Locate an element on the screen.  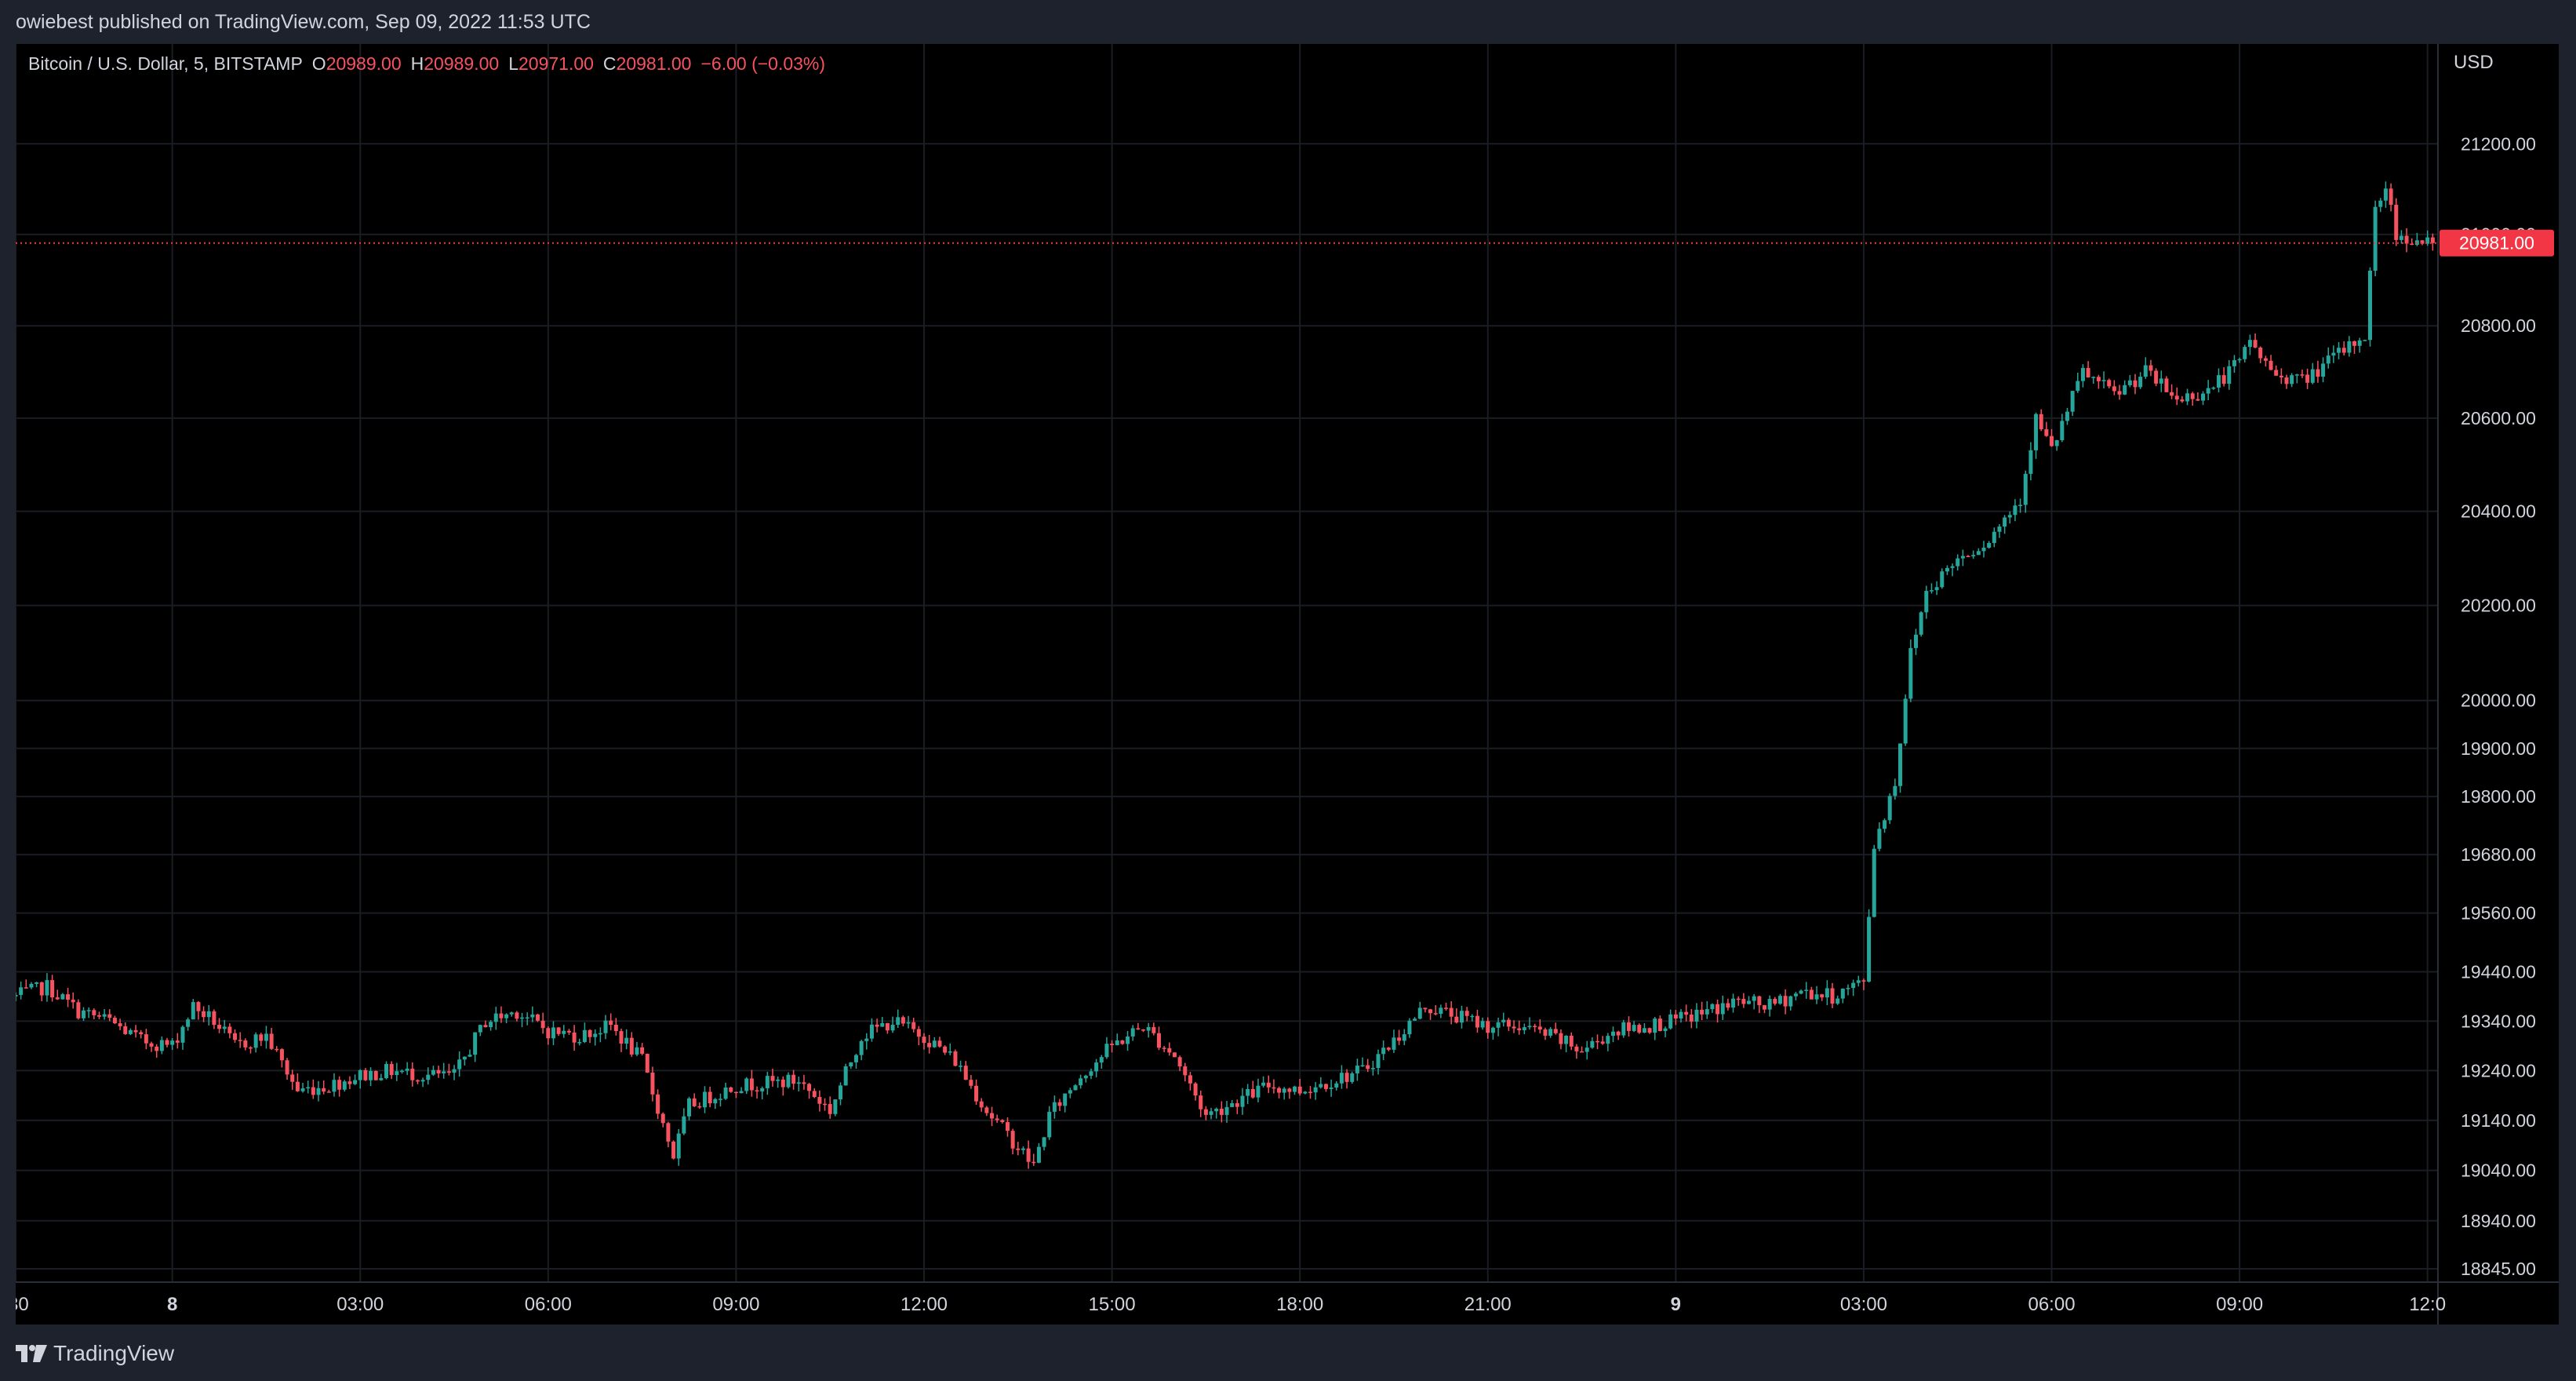
low-label: L is located at coordinates (513, 63).